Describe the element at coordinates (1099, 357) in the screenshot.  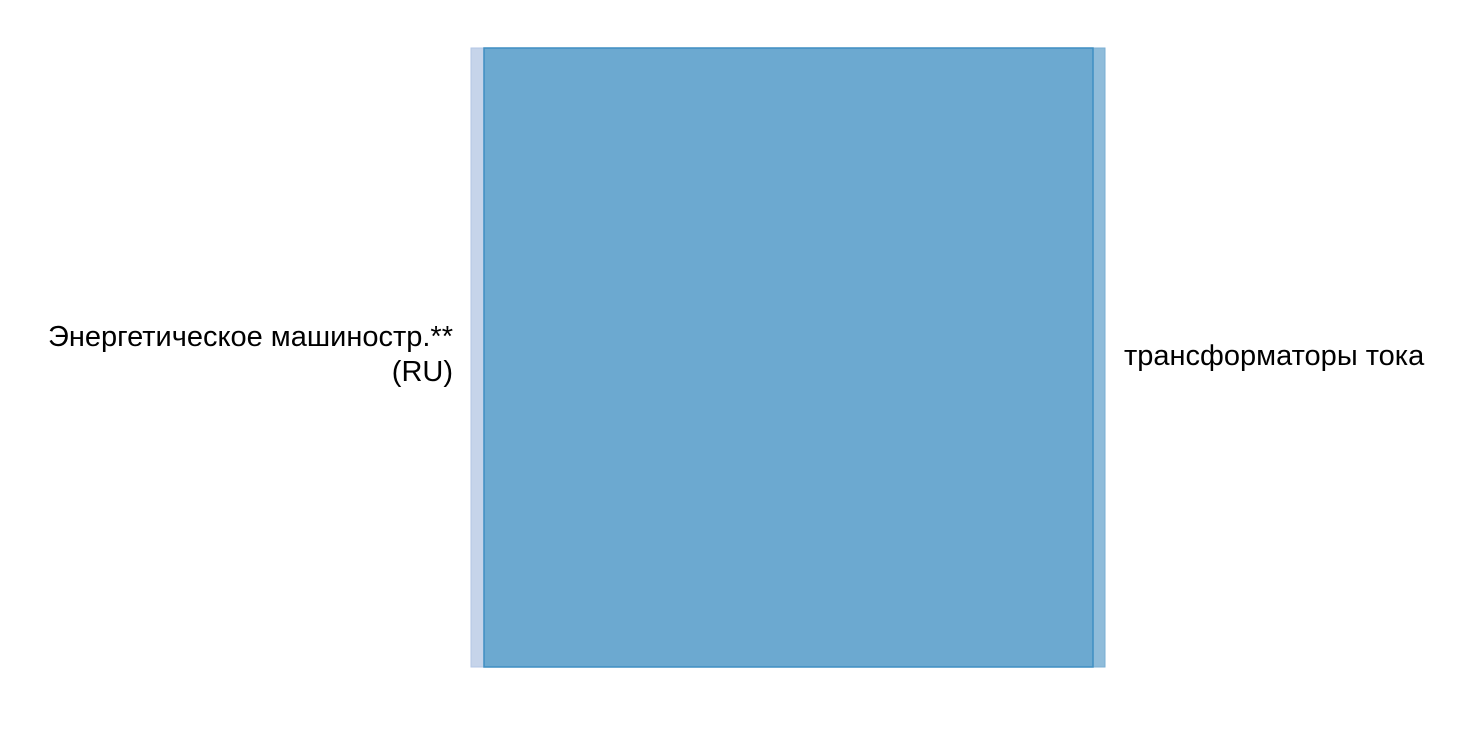
I see `node-bar-target` at that location.